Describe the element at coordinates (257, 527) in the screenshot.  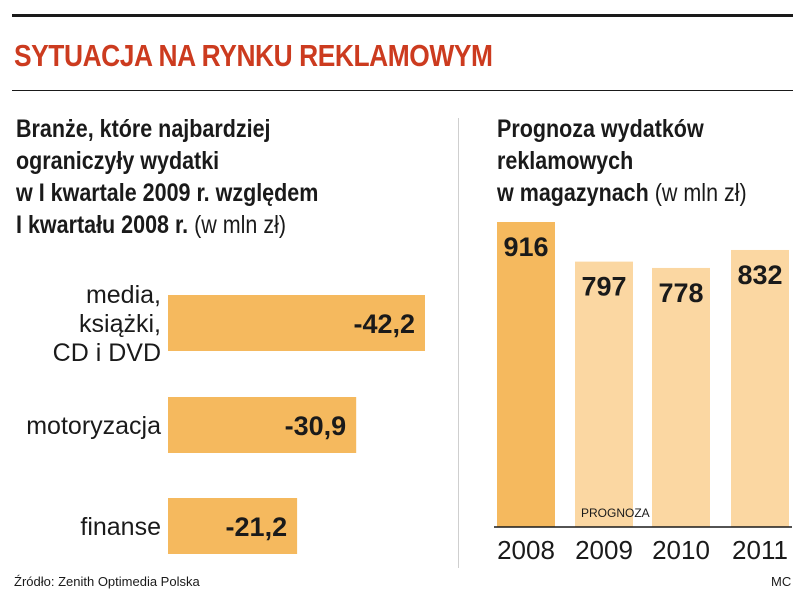
I see `hbar-value-label: -21,2` at that location.